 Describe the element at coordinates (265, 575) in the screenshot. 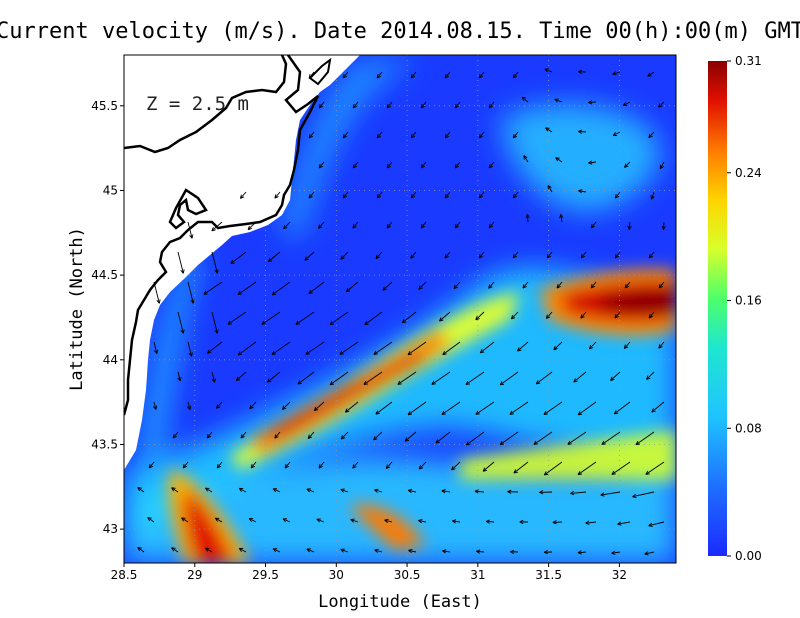

I see `x-tick-label: 29.5` at that location.